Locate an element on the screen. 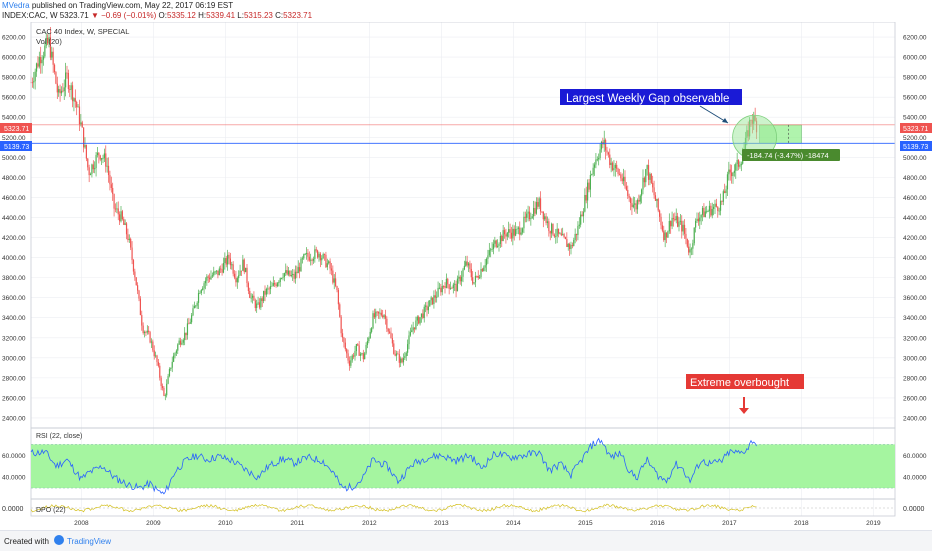 The image size is (932, 551). gap-measure-badge is located at coordinates (791, 155).